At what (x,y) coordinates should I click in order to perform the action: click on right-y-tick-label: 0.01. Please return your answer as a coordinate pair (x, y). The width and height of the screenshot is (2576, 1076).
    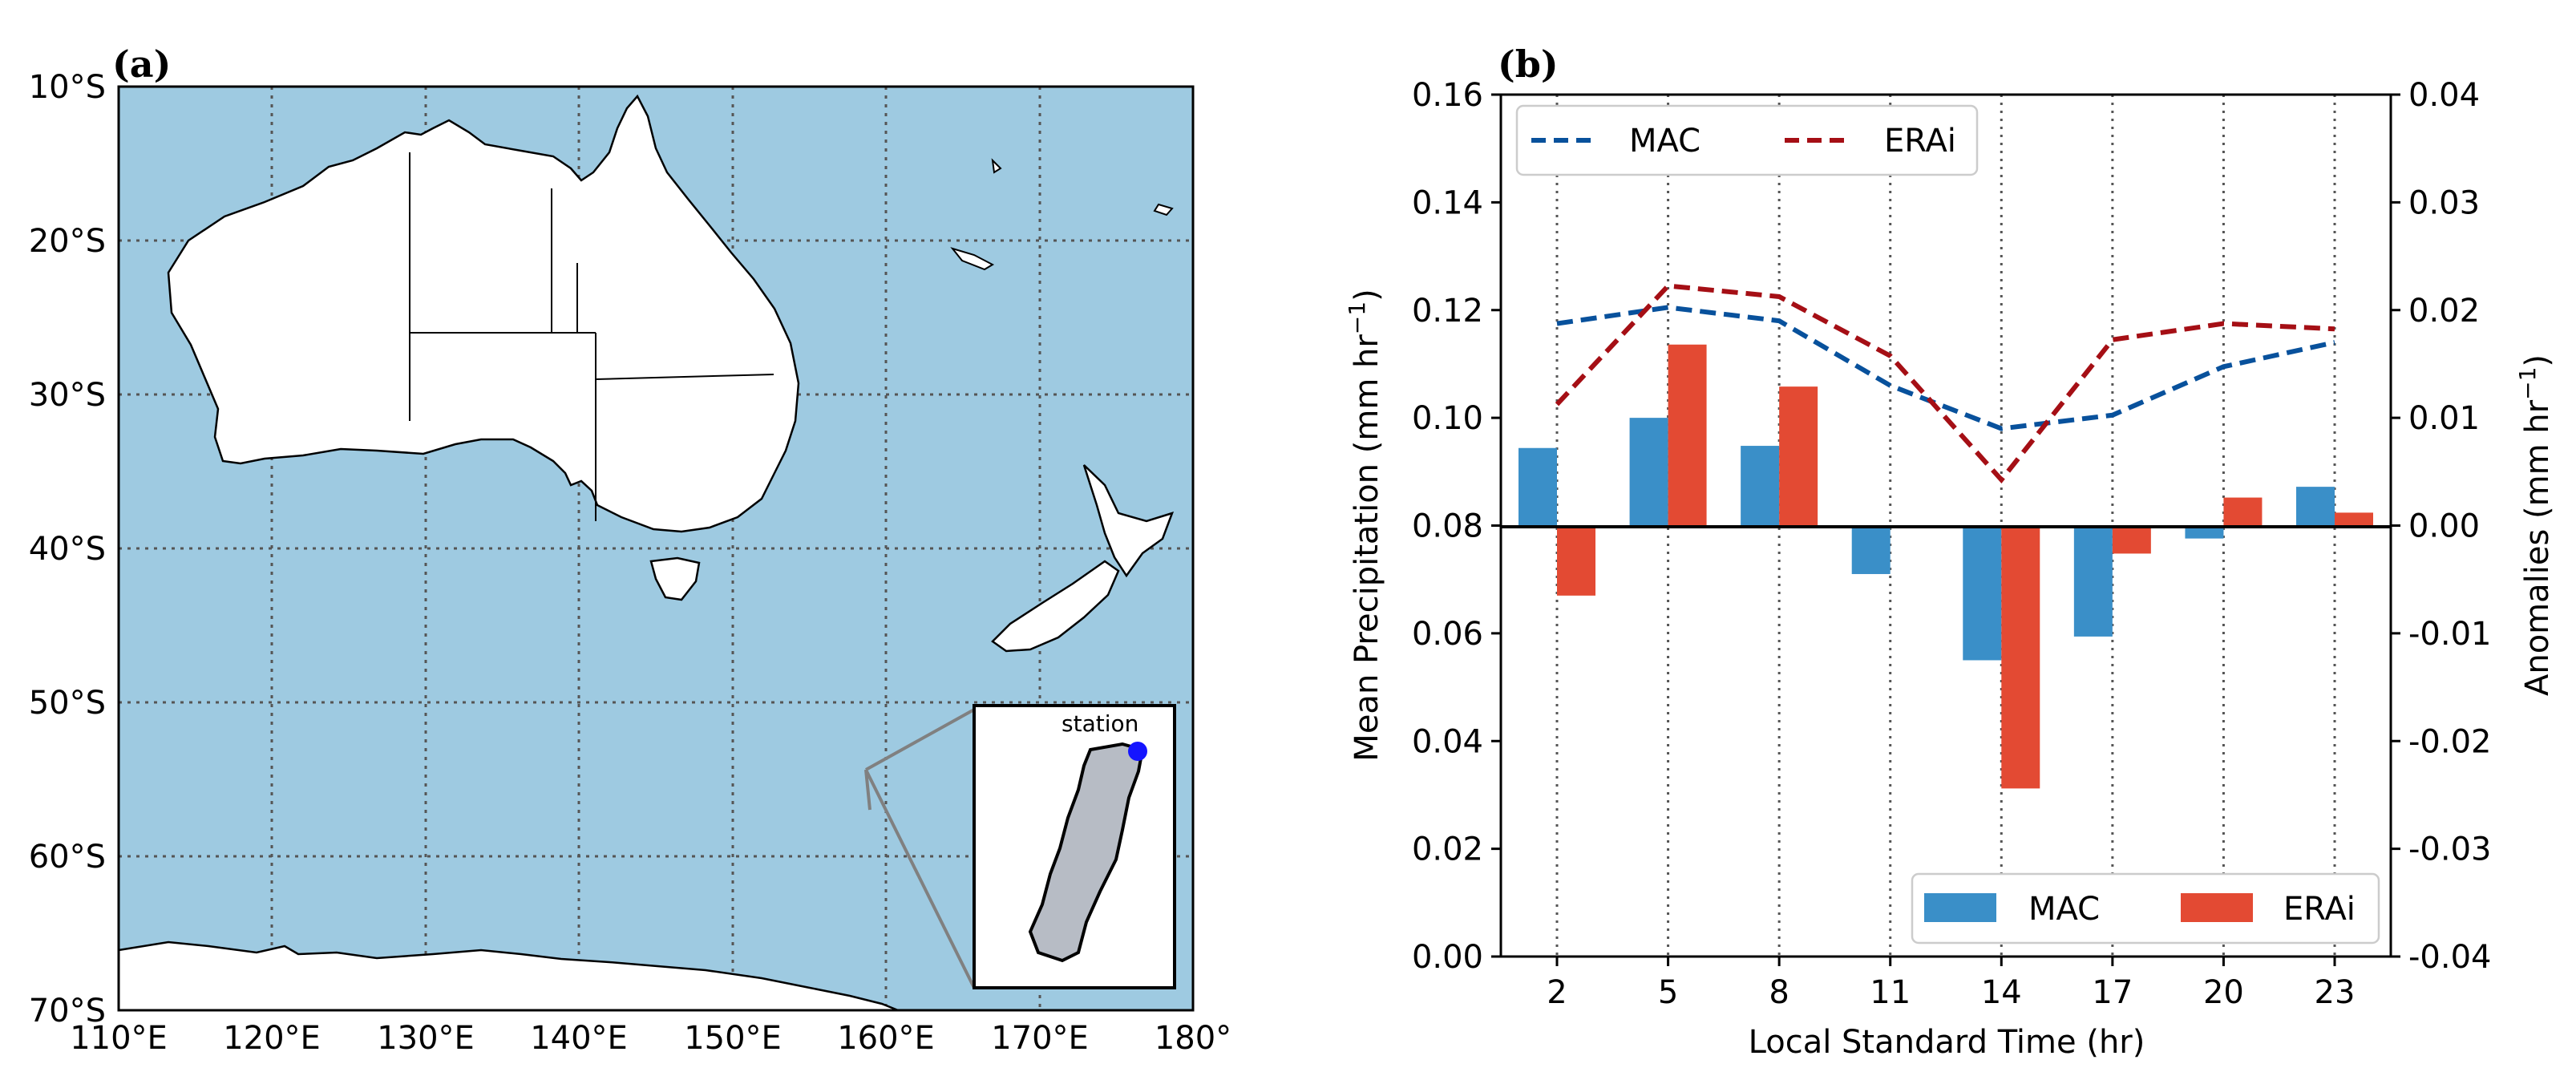
    Looking at the image, I should click on (2444, 419).